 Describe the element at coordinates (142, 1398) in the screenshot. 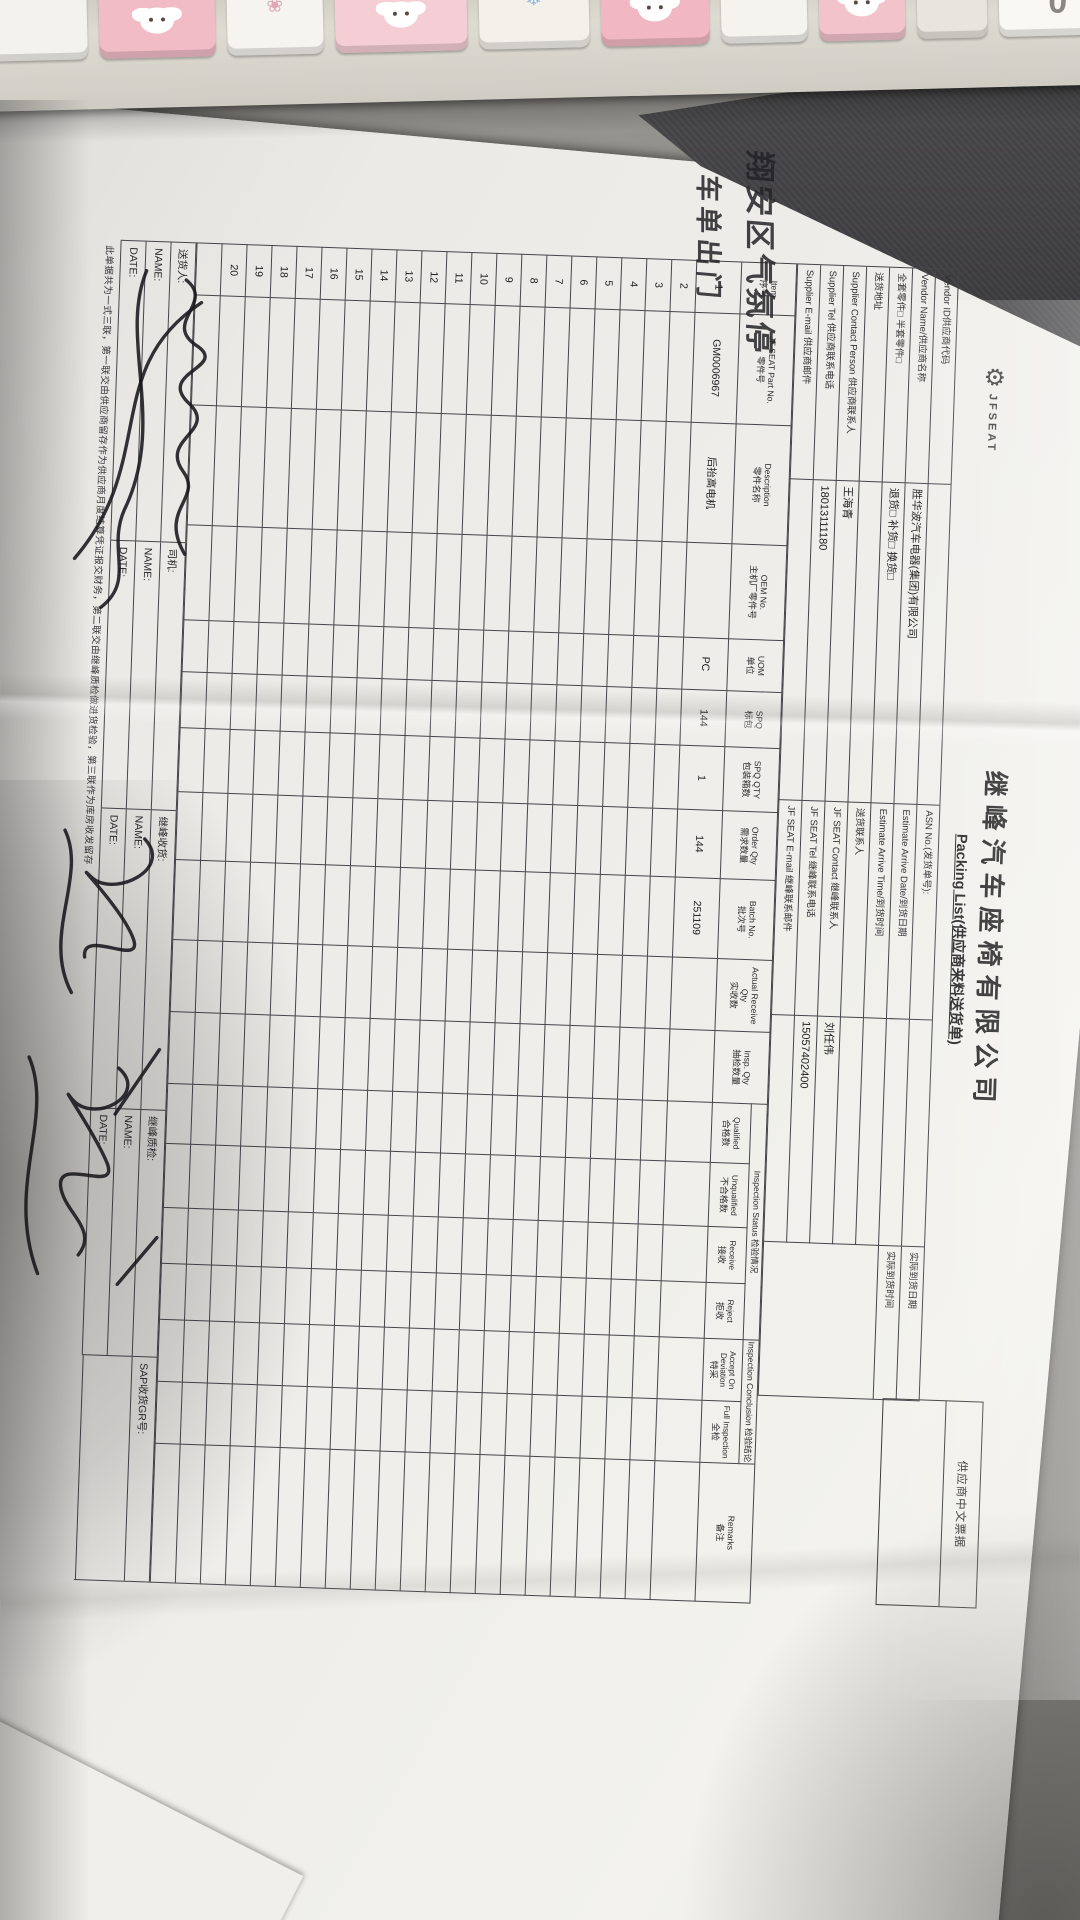

I see `sap-gr-label: SAP收货GR号:` at that location.